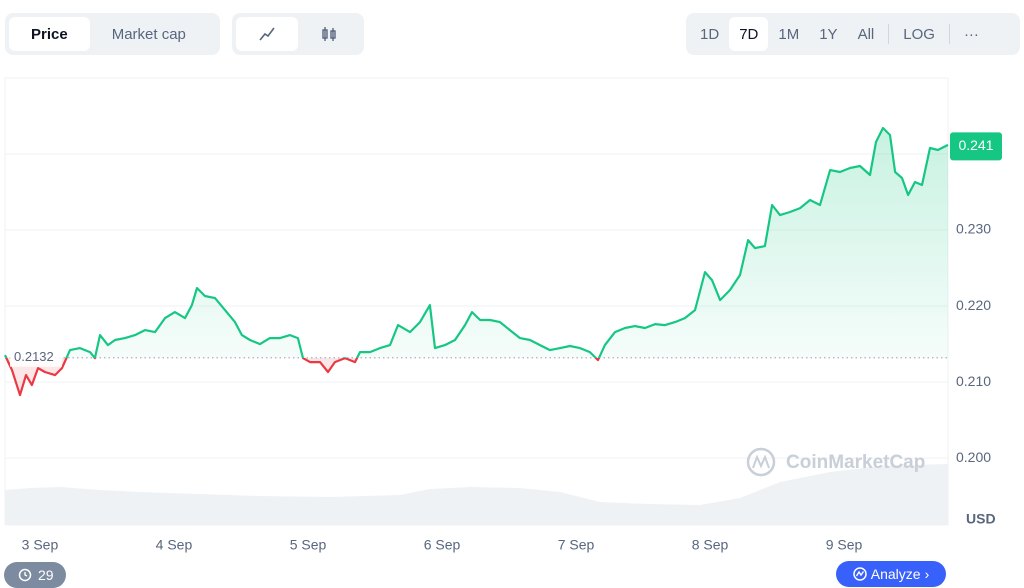  What do you see at coordinates (973, 381) in the screenshot?
I see `y-tick-label: 0.210` at bounding box center [973, 381].